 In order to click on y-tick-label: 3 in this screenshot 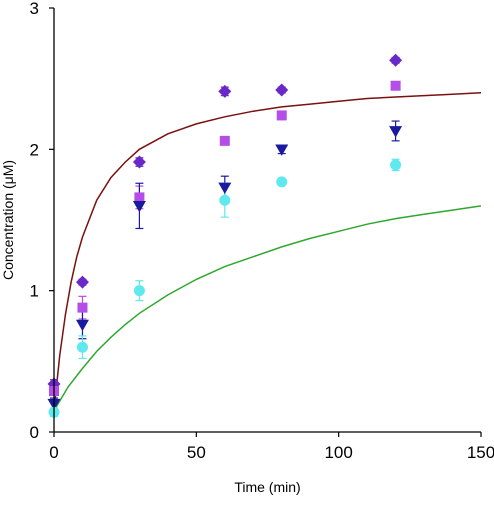, I will do `click(34, 9)`.